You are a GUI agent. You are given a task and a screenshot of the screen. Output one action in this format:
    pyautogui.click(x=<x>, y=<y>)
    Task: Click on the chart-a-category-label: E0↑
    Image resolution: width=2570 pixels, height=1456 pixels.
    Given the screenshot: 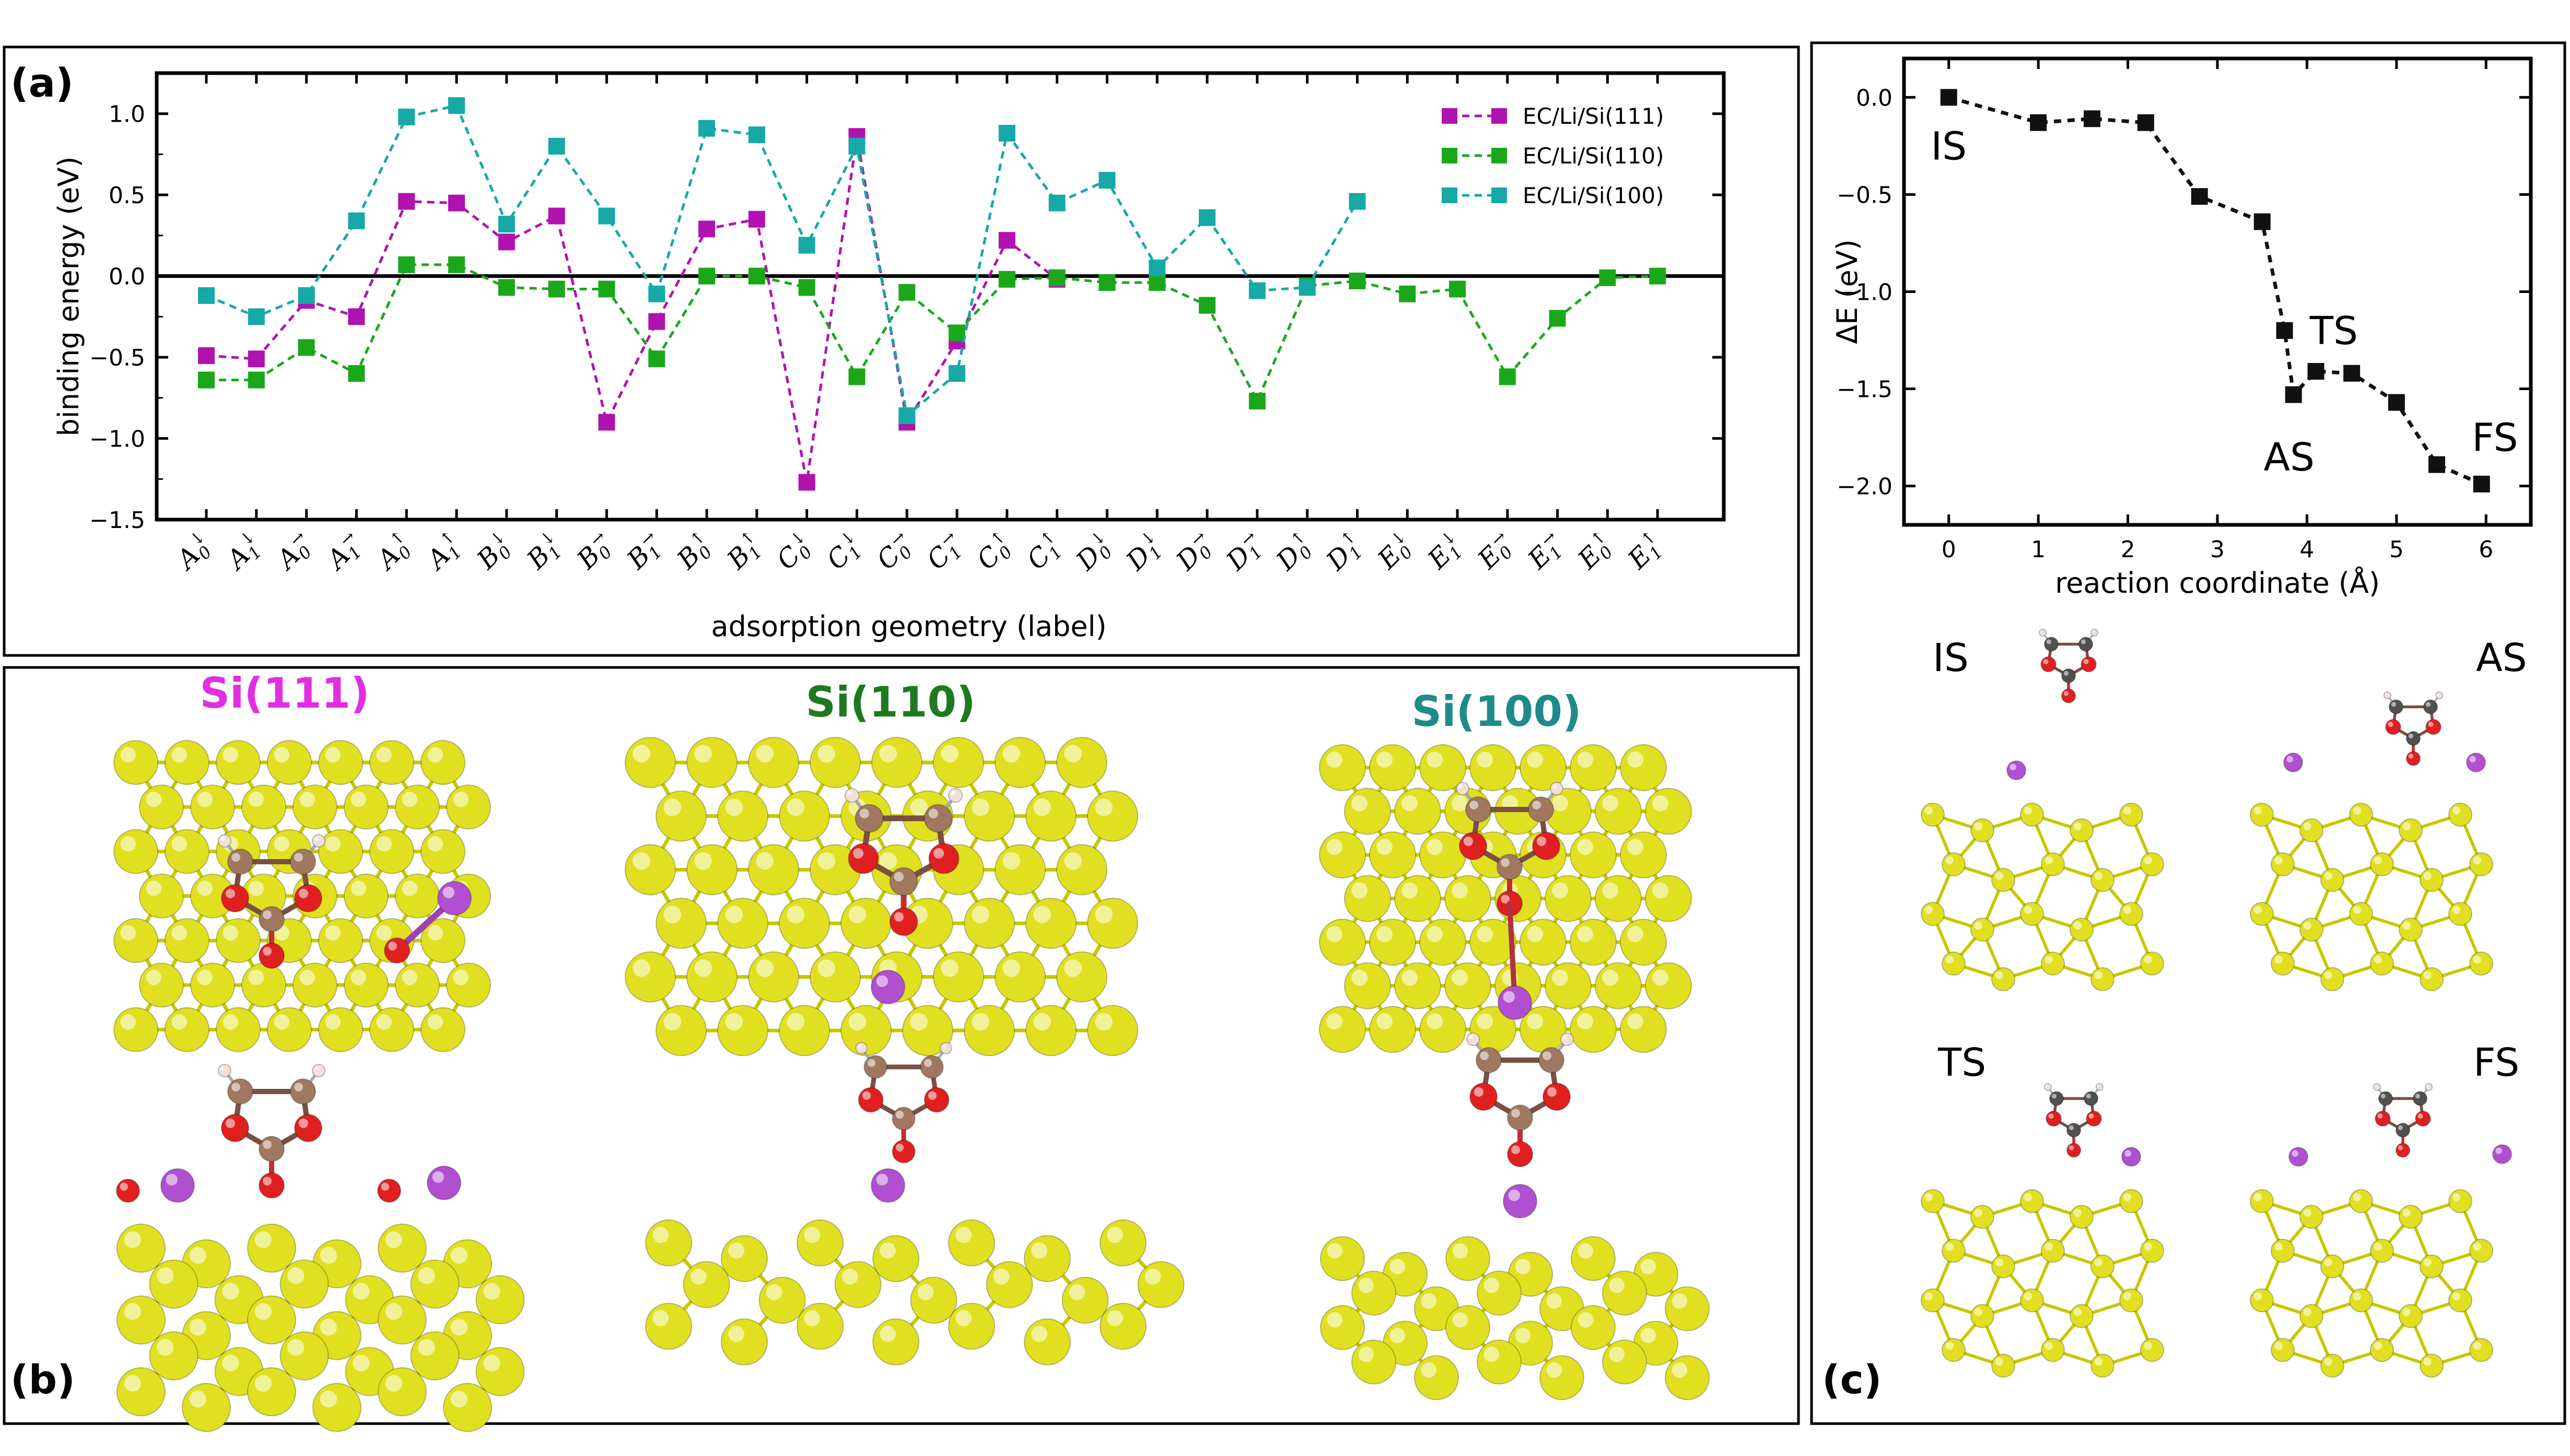 What is the action you would take?
    pyautogui.click(x=1595, y=552)
    